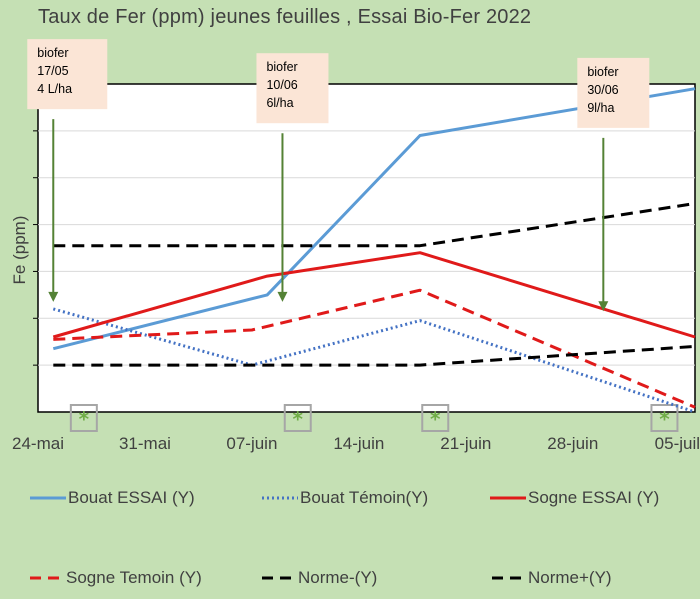 The width and height of the screenshot is (700, 599). I want to click on legend-item-norme-plus: Norme+(Y), so click(551, 578).